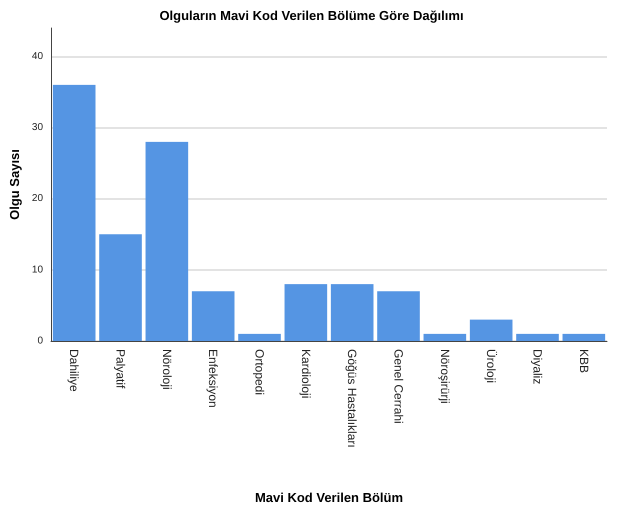  What do you see at coordinates (352, 398) in the screenshot?
I see `x-tick-label: Göğüs Hastalıkları` at bounding box center [352, 398].